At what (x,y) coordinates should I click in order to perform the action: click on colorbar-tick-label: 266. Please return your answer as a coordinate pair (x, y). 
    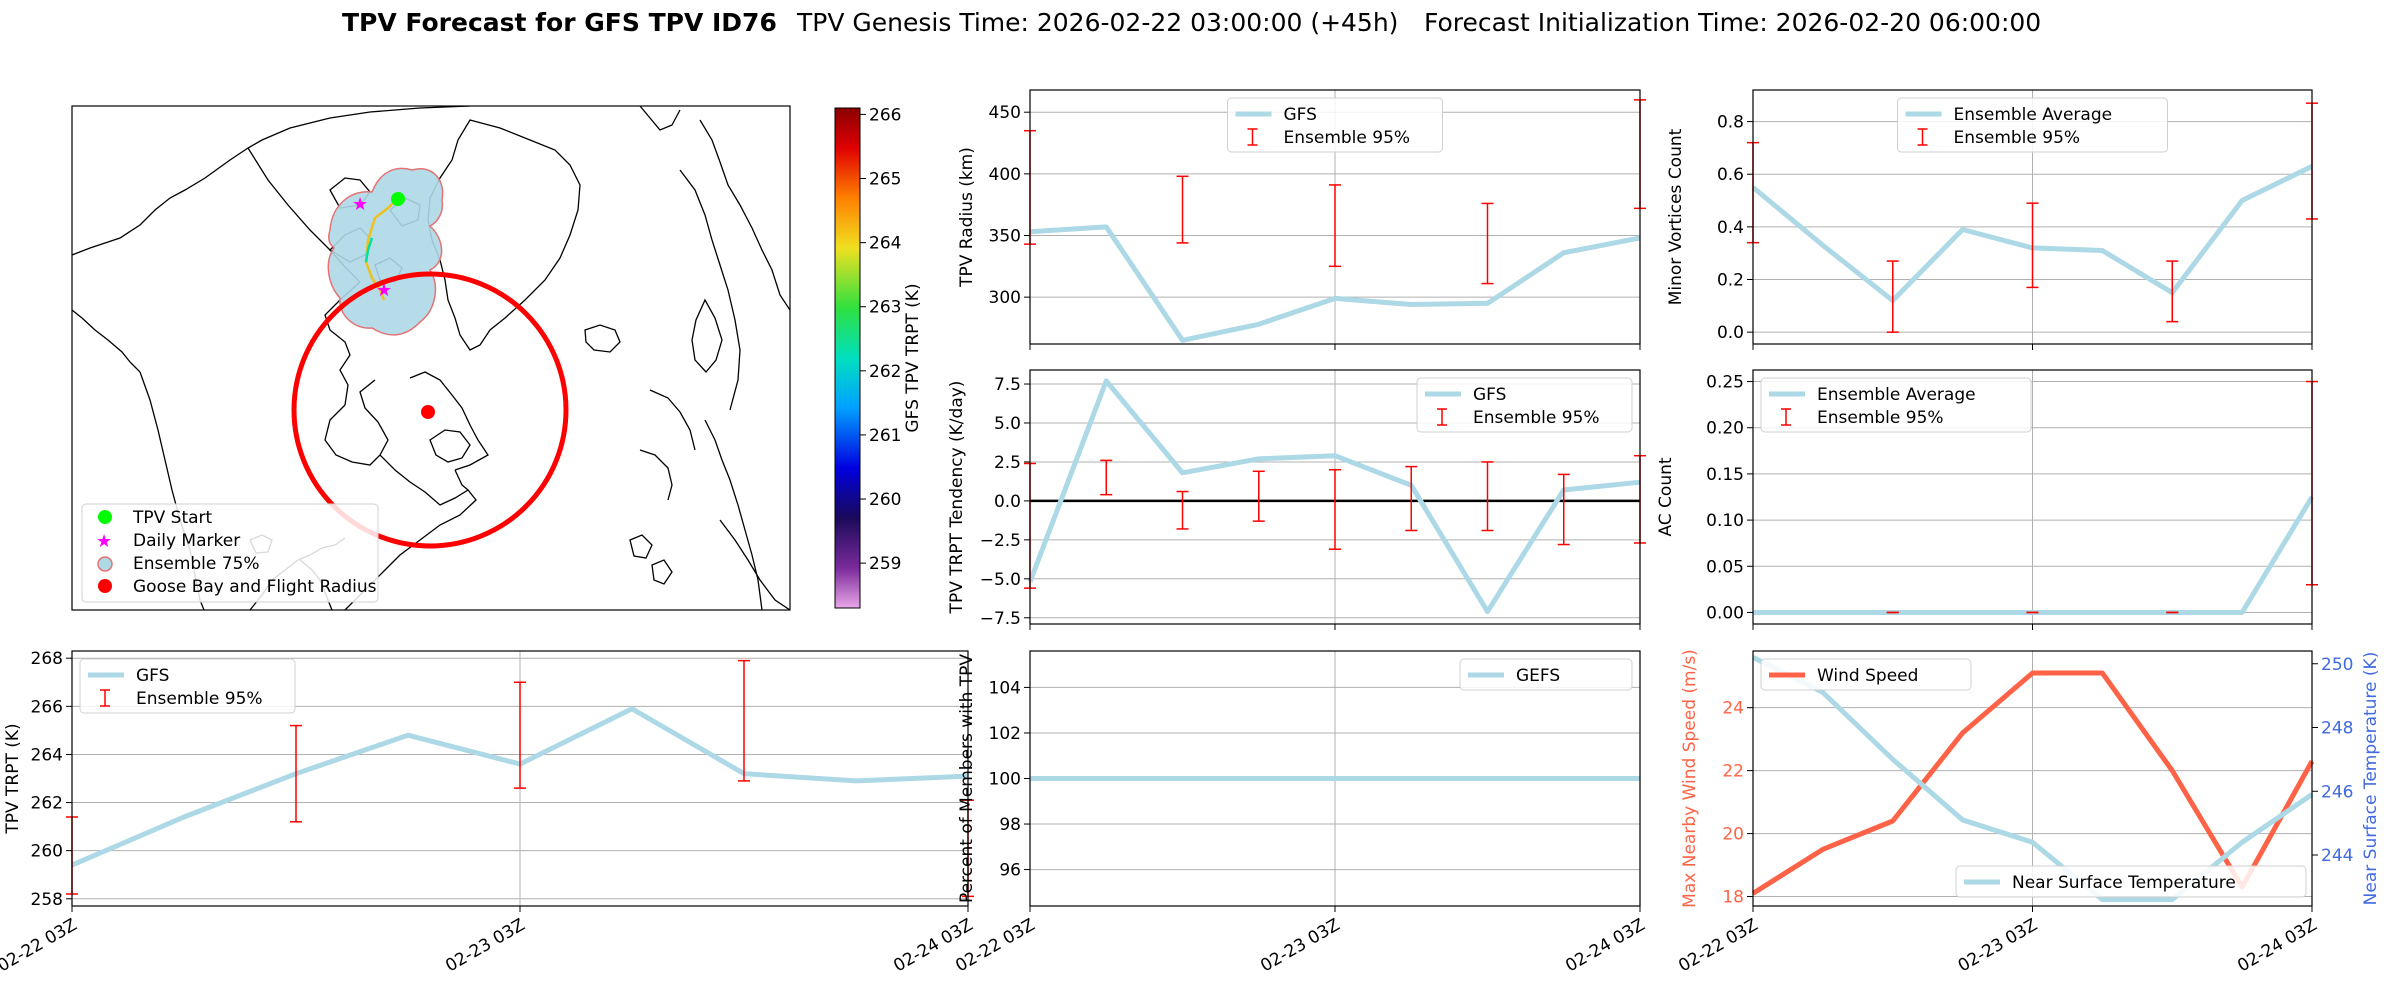
    Looking at the image, I should click on (885, 115).